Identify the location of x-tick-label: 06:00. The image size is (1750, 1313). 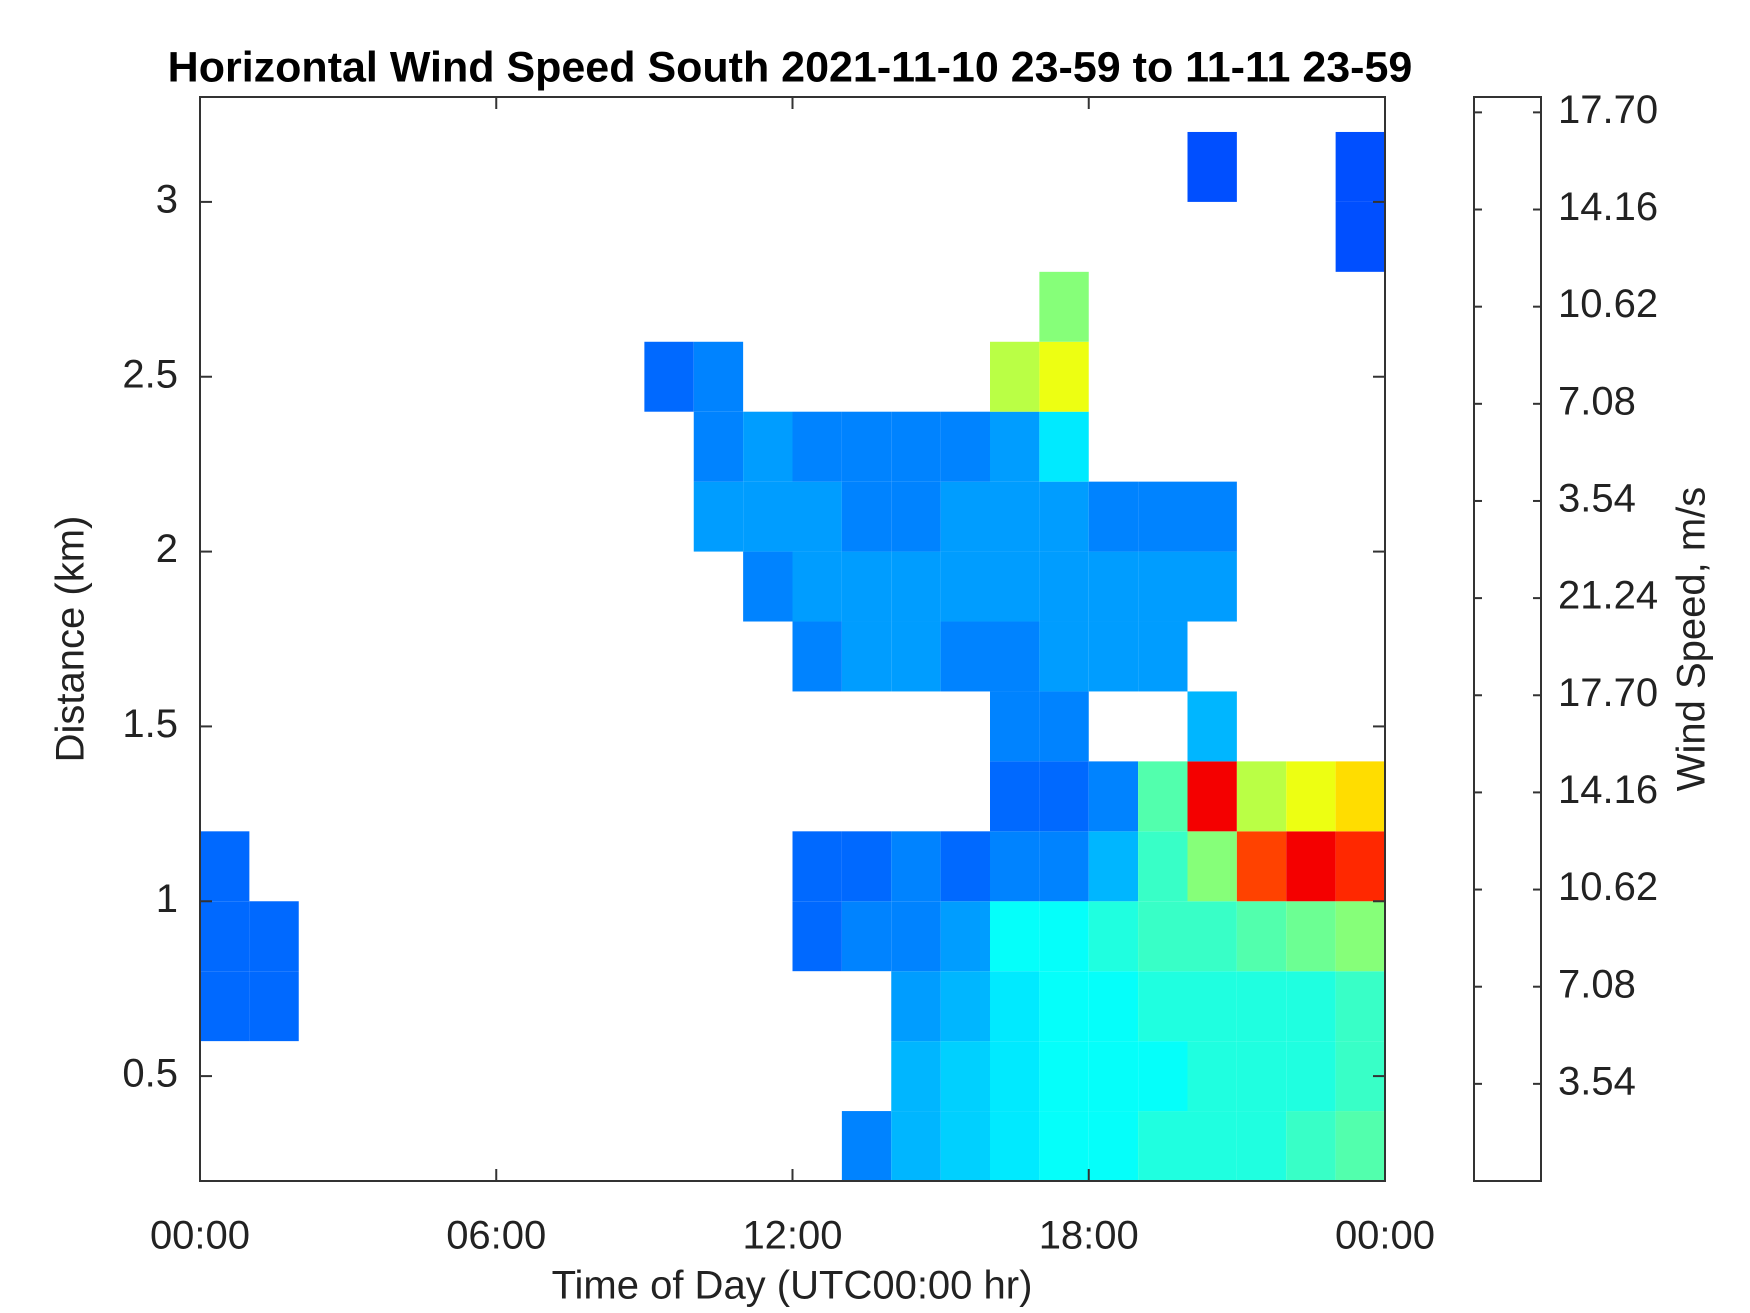
(496, 1236).